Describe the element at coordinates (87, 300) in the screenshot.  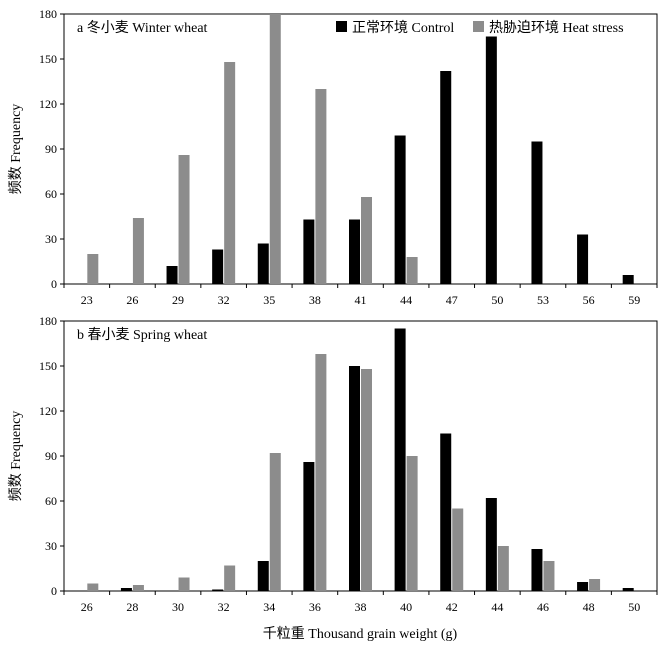
I see `x-tick-label: 23` at that location.